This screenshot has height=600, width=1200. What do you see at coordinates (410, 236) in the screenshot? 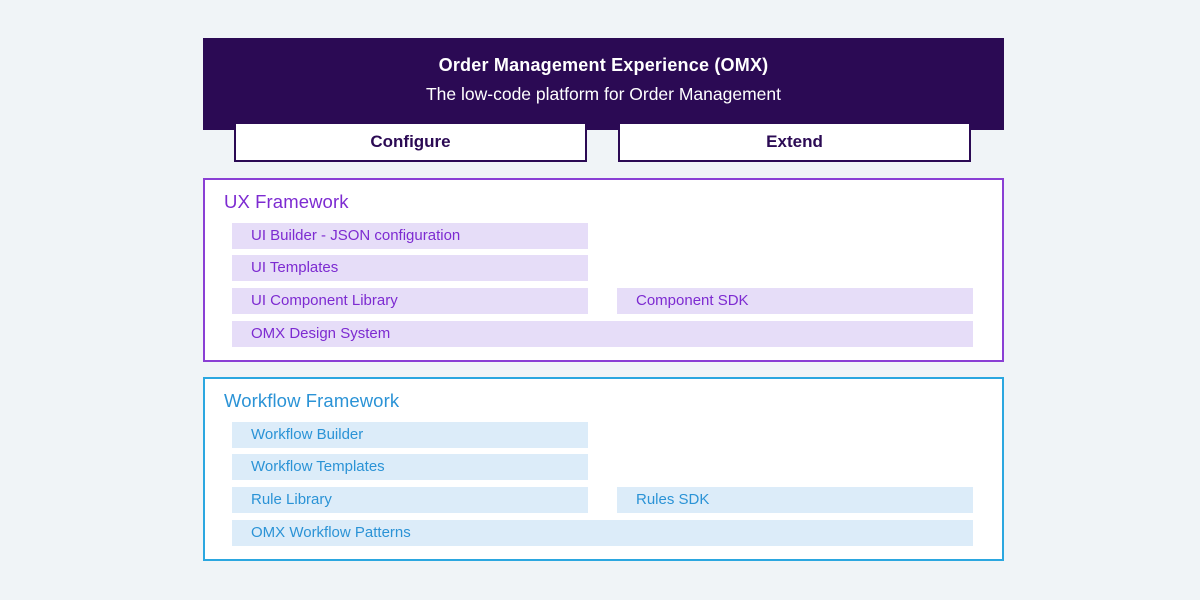
I see `feature-bar-ui-builder: UI Builder - JSON configuration` at bounding box center [410, 236].